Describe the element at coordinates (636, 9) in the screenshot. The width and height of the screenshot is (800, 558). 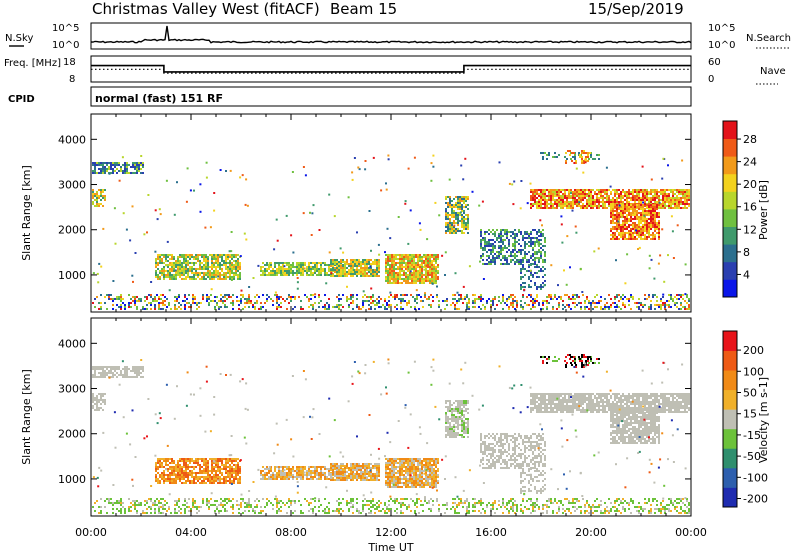
I see `date-label: 15/Sep/2019` at that location.